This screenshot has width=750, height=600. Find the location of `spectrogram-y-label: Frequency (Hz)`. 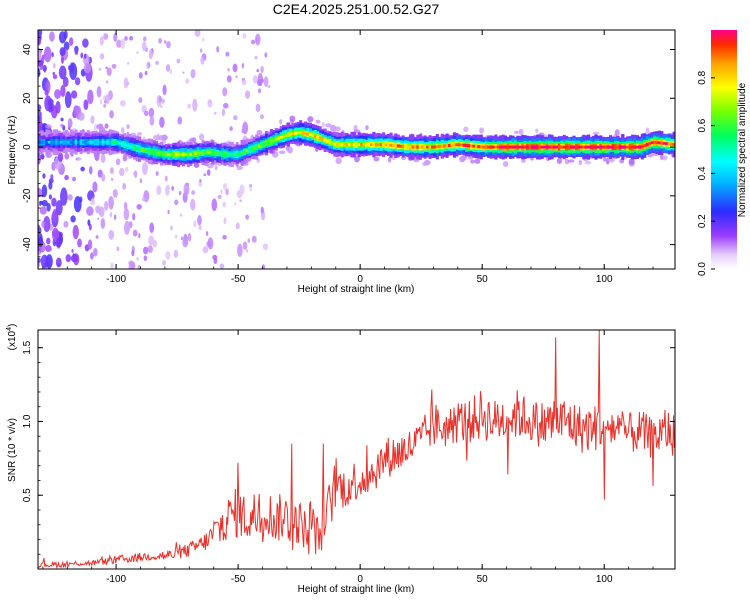

spectrogram-y-label: Frequency (Hz) is located at coordinates (12, 150).